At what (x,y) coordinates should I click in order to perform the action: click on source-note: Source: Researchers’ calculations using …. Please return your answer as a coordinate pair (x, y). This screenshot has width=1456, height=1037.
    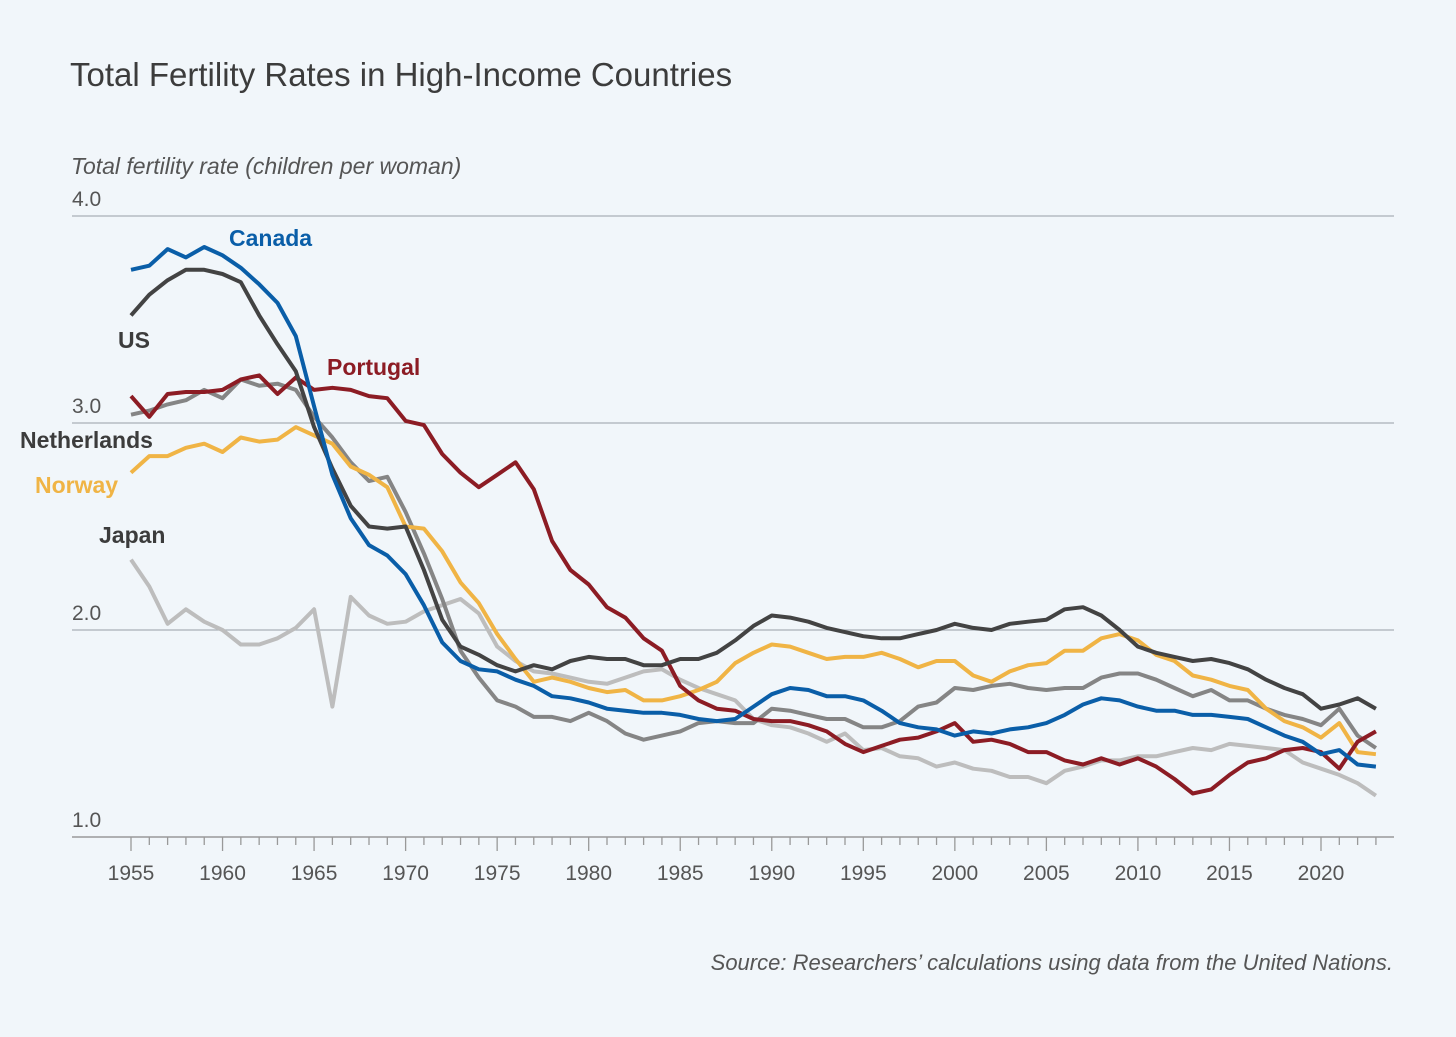
    Looking at the image, I should click on (1051, 962).